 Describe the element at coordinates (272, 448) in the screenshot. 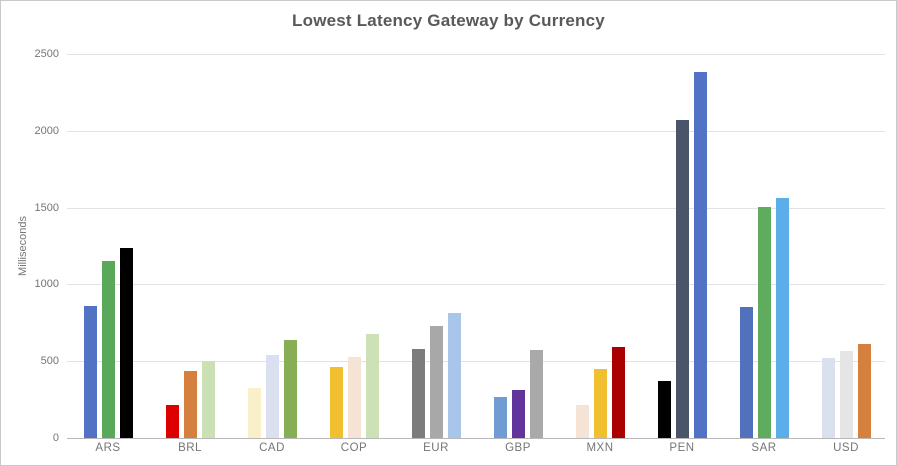

I see `x-category-label: CAD` at that location.